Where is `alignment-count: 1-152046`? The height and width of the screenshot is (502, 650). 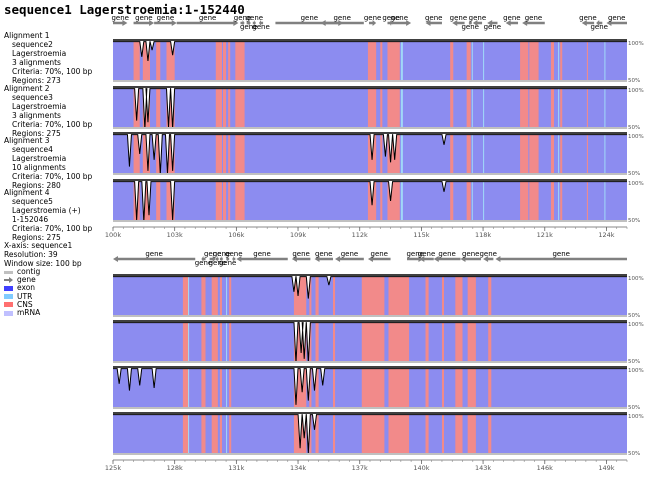 alignment-count: 1-152046 is located at coordinates (30, 219).